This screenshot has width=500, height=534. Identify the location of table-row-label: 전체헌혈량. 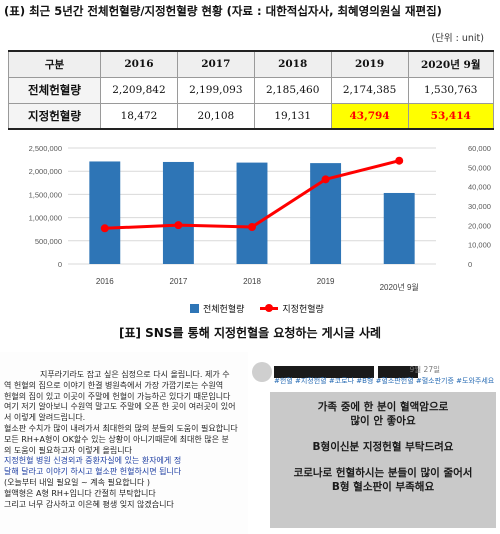
(54, 90).